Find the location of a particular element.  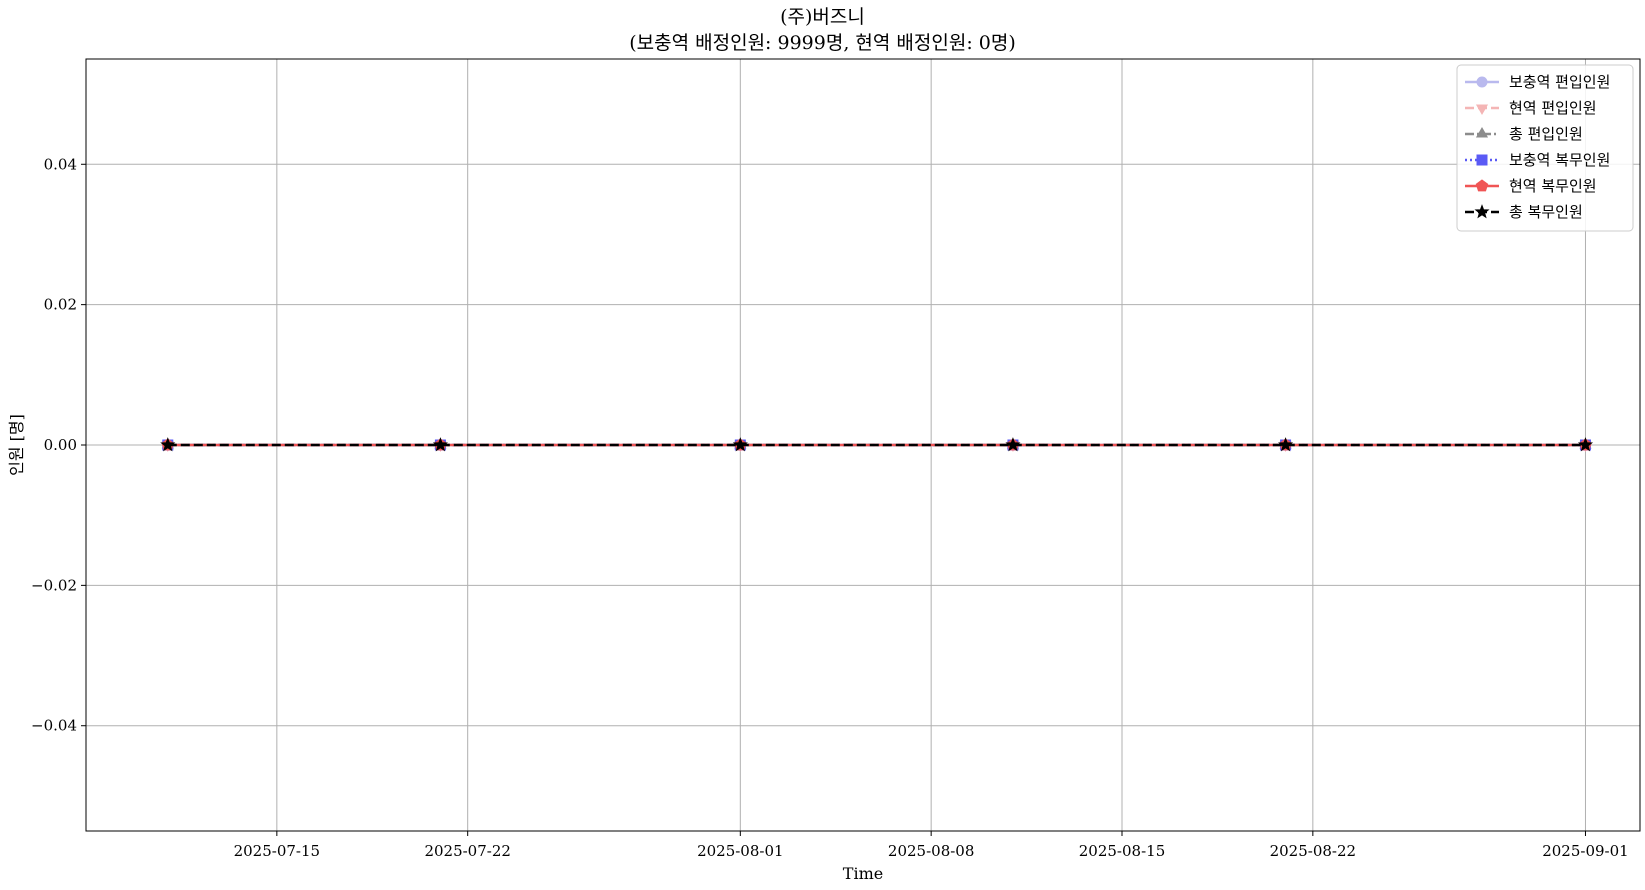

legend-label: 현역 편입인원 is located at coordinates (1553, 108).